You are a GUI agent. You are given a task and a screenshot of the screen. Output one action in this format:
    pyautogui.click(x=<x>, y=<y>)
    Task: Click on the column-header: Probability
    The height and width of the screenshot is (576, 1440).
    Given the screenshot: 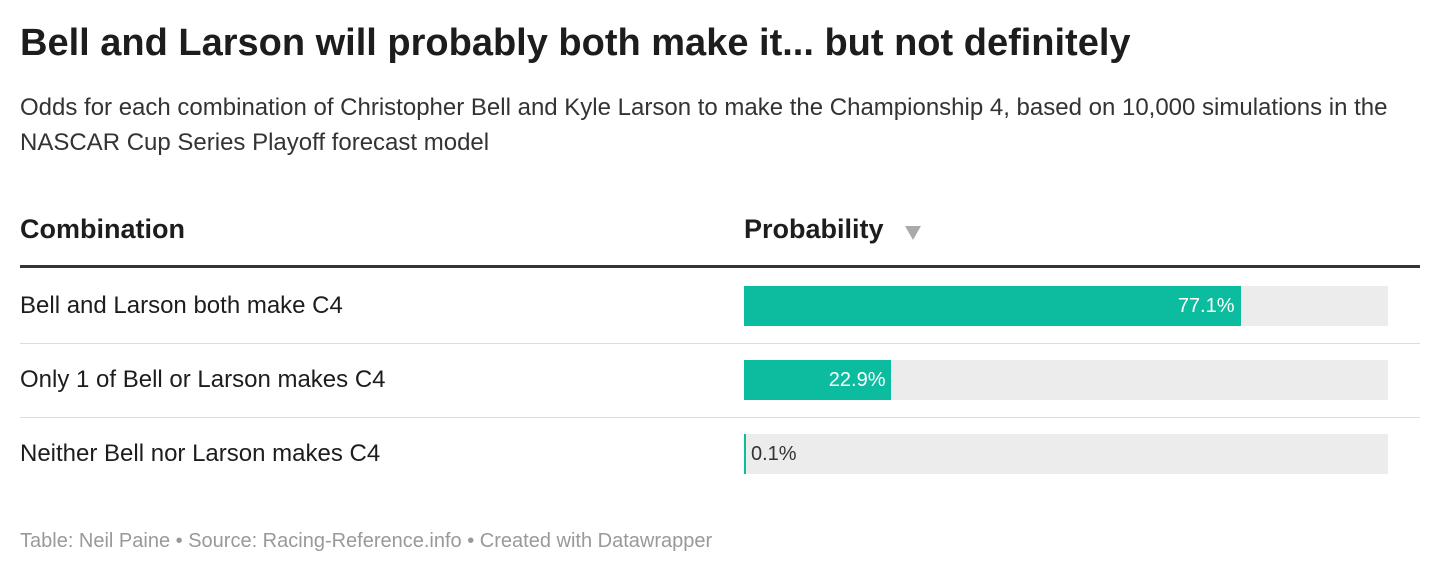 What is the action you would take?
    pyautogui.click(x=814, y=229)
    